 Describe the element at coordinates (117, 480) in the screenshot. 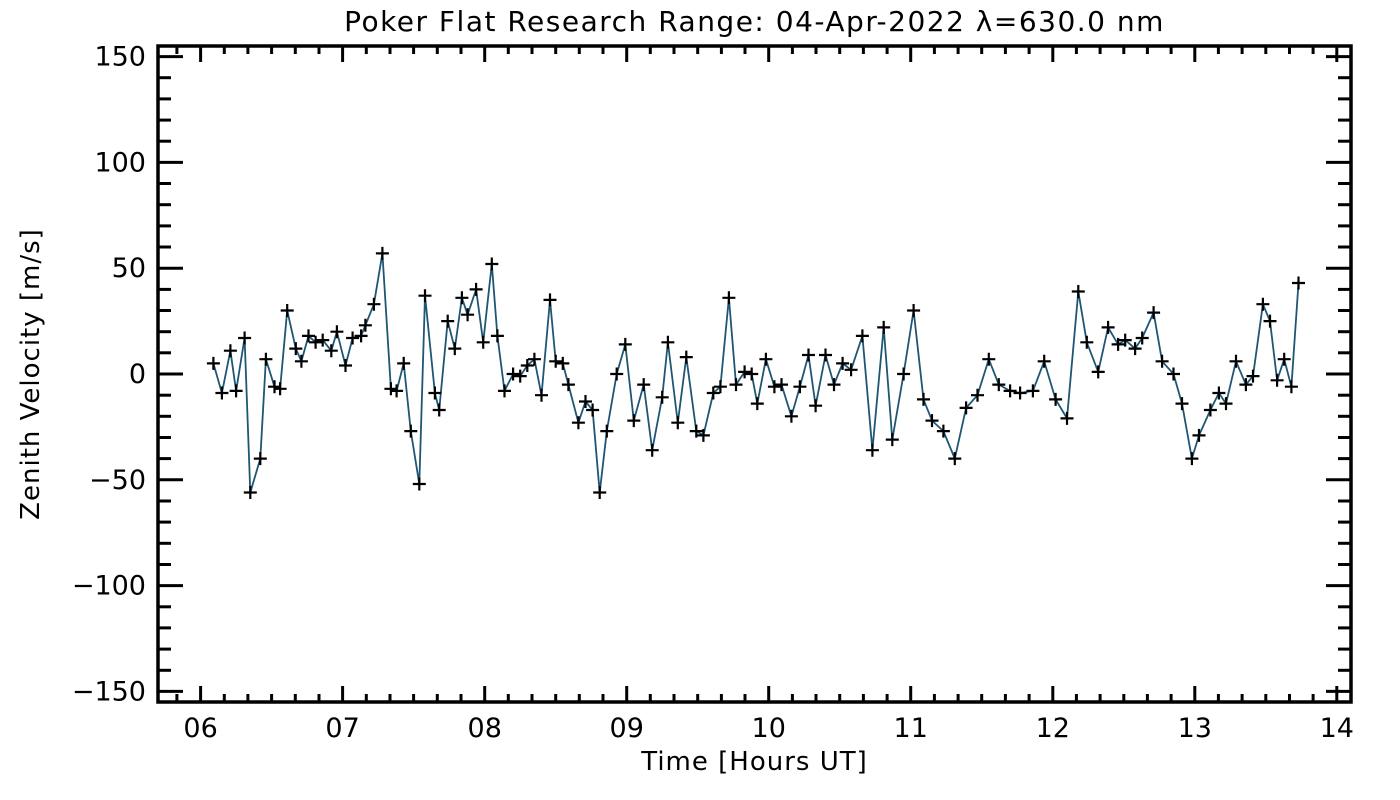

I see `y-tick-label: −50` at that location.